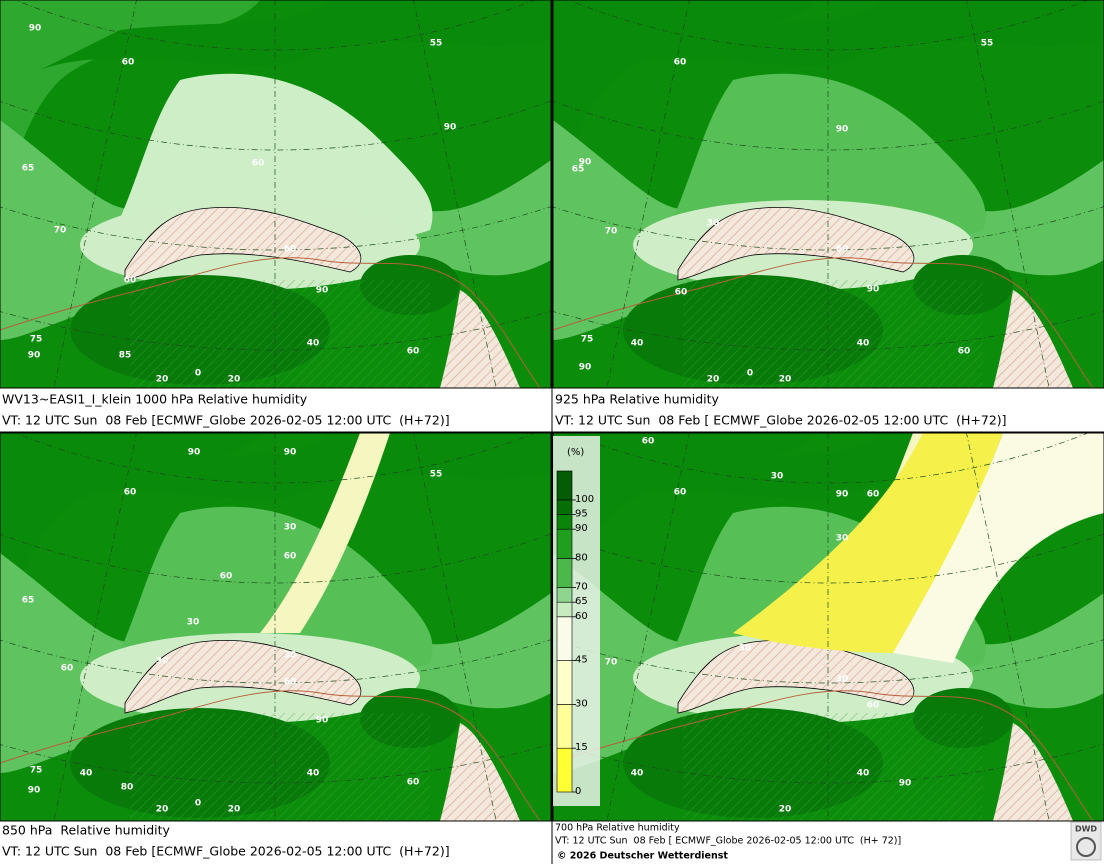 This screenshot has height=868, width=1104. What do you see at coordinates (642, 856) in the screenshot?
I see `caption: © 2026 Deutscher Wetterdienst` at bounding box center [642, 856].